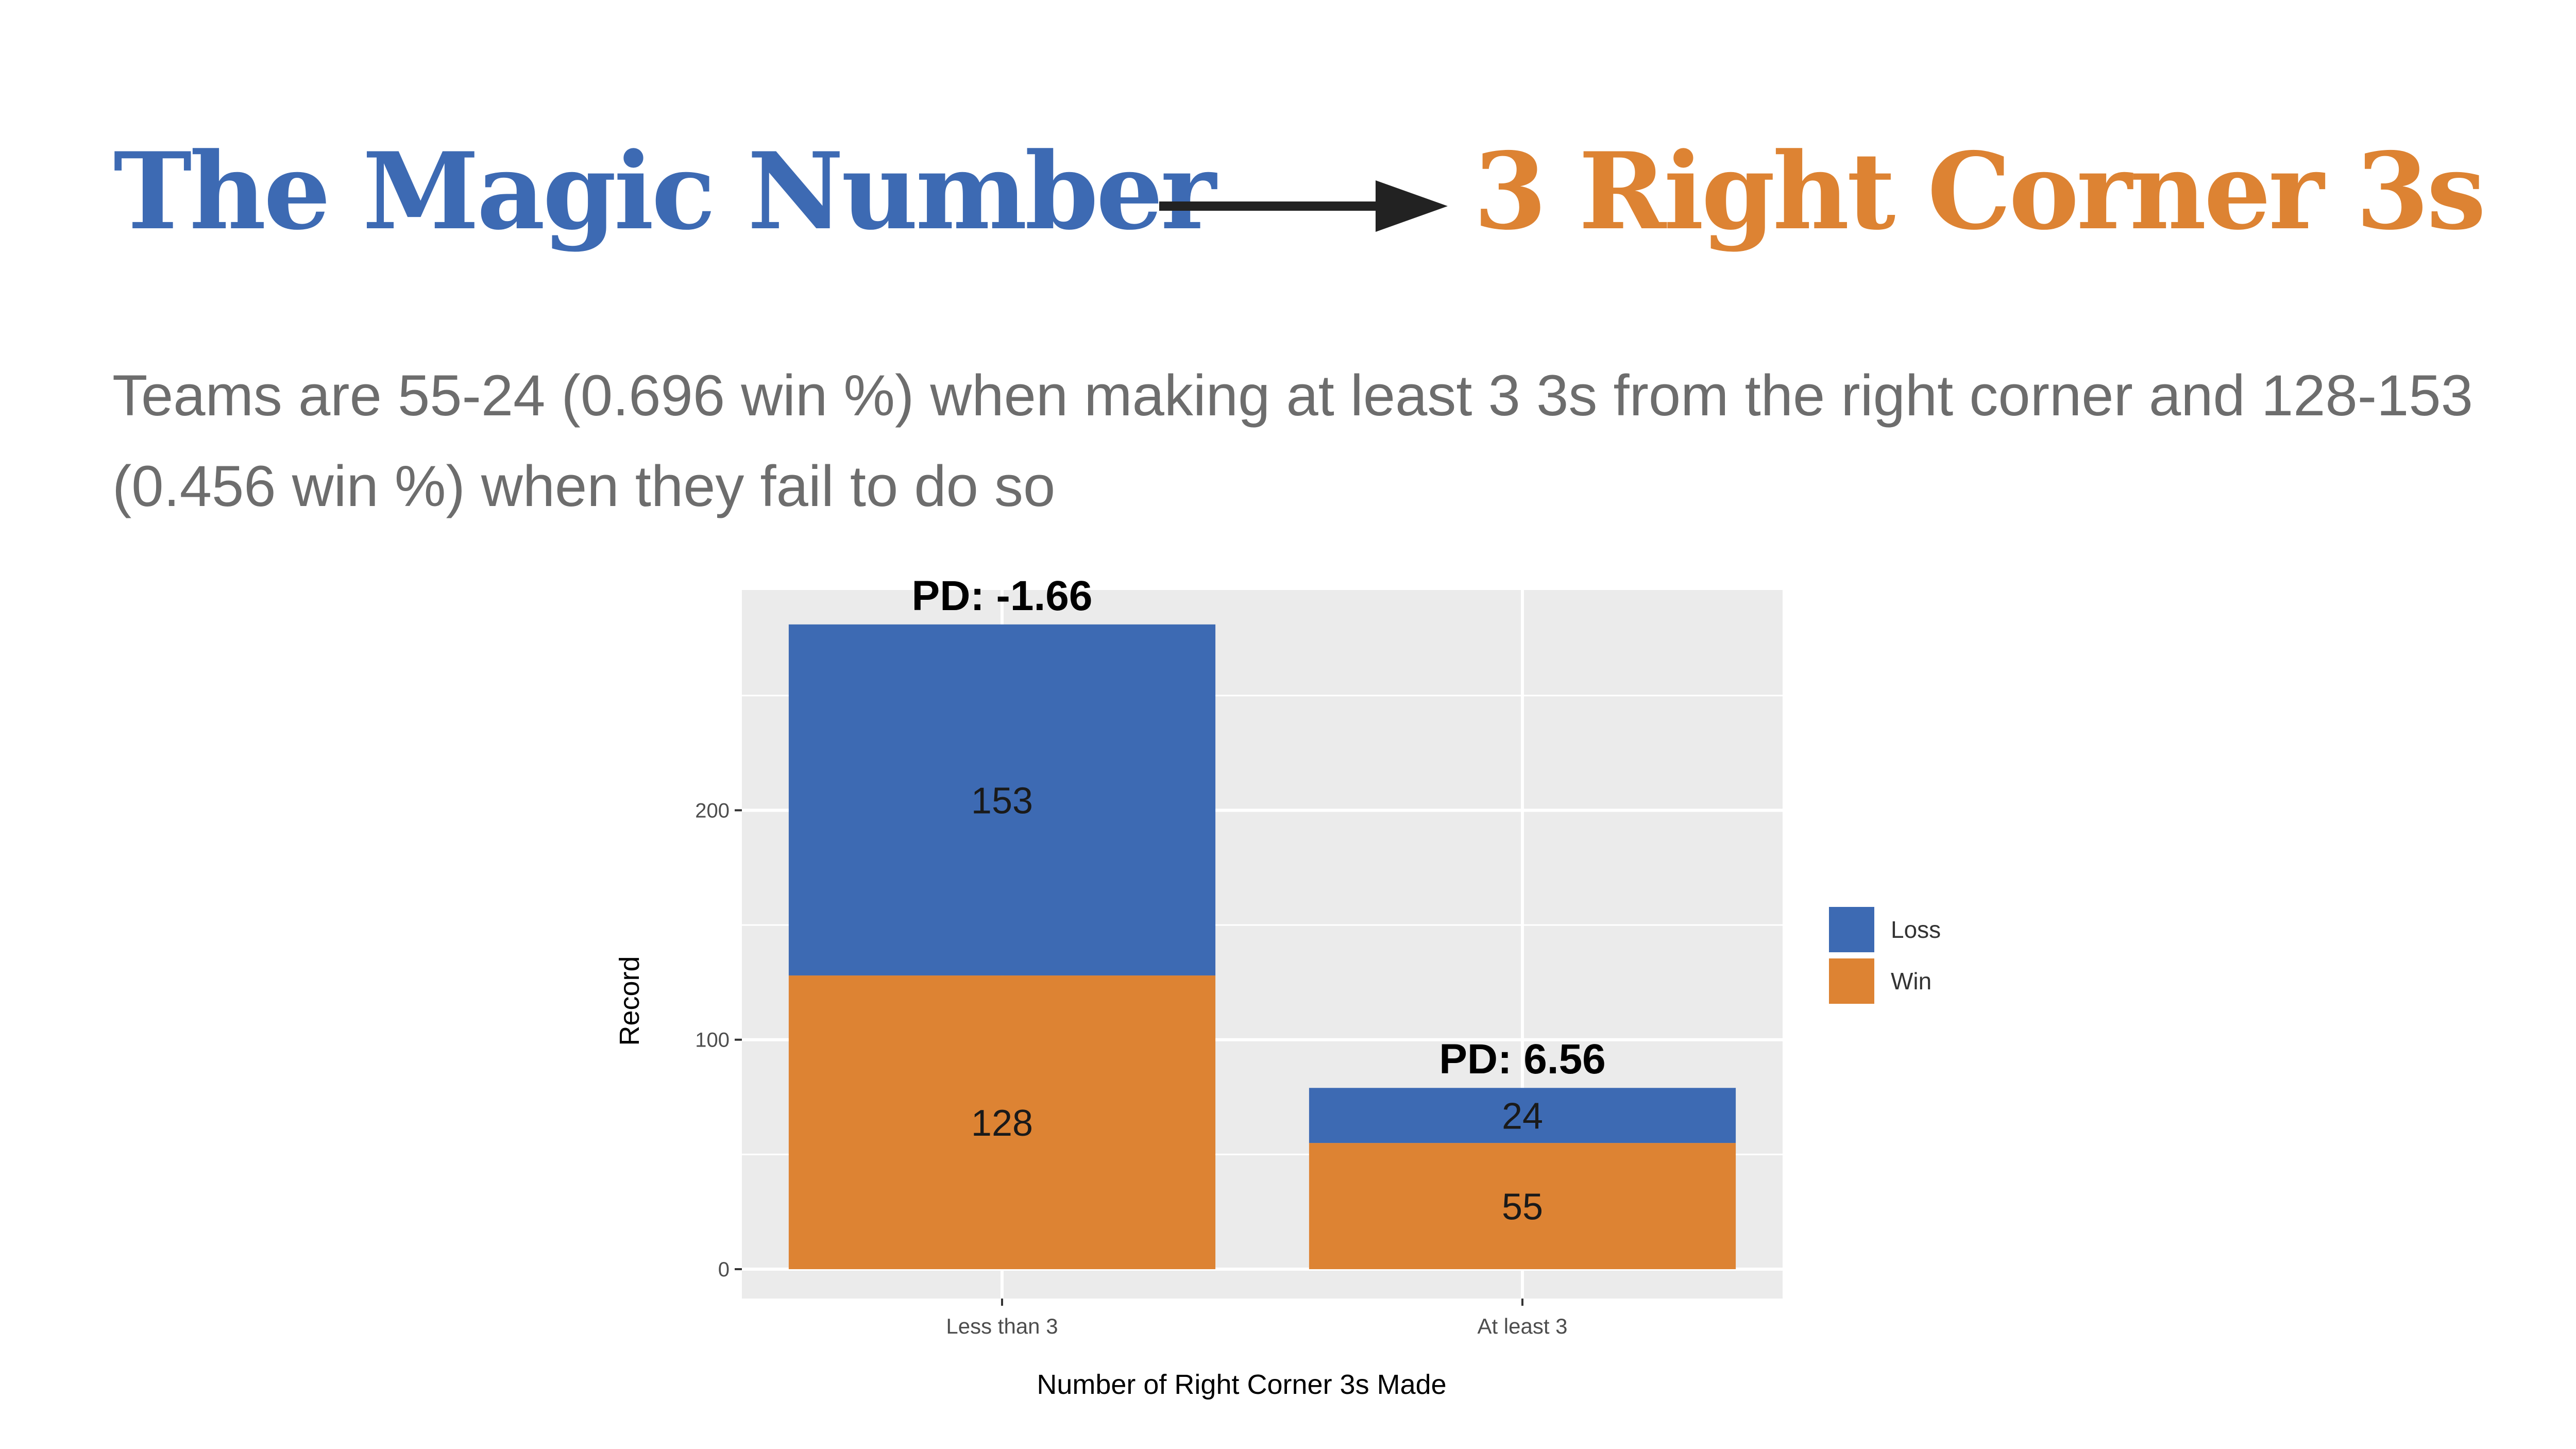 This screenshot has width=2576, height=1449. Describe the element at coordinates (1002, 1326) in the screenshot. I see `x-tick-label: Less than 3` at that location.